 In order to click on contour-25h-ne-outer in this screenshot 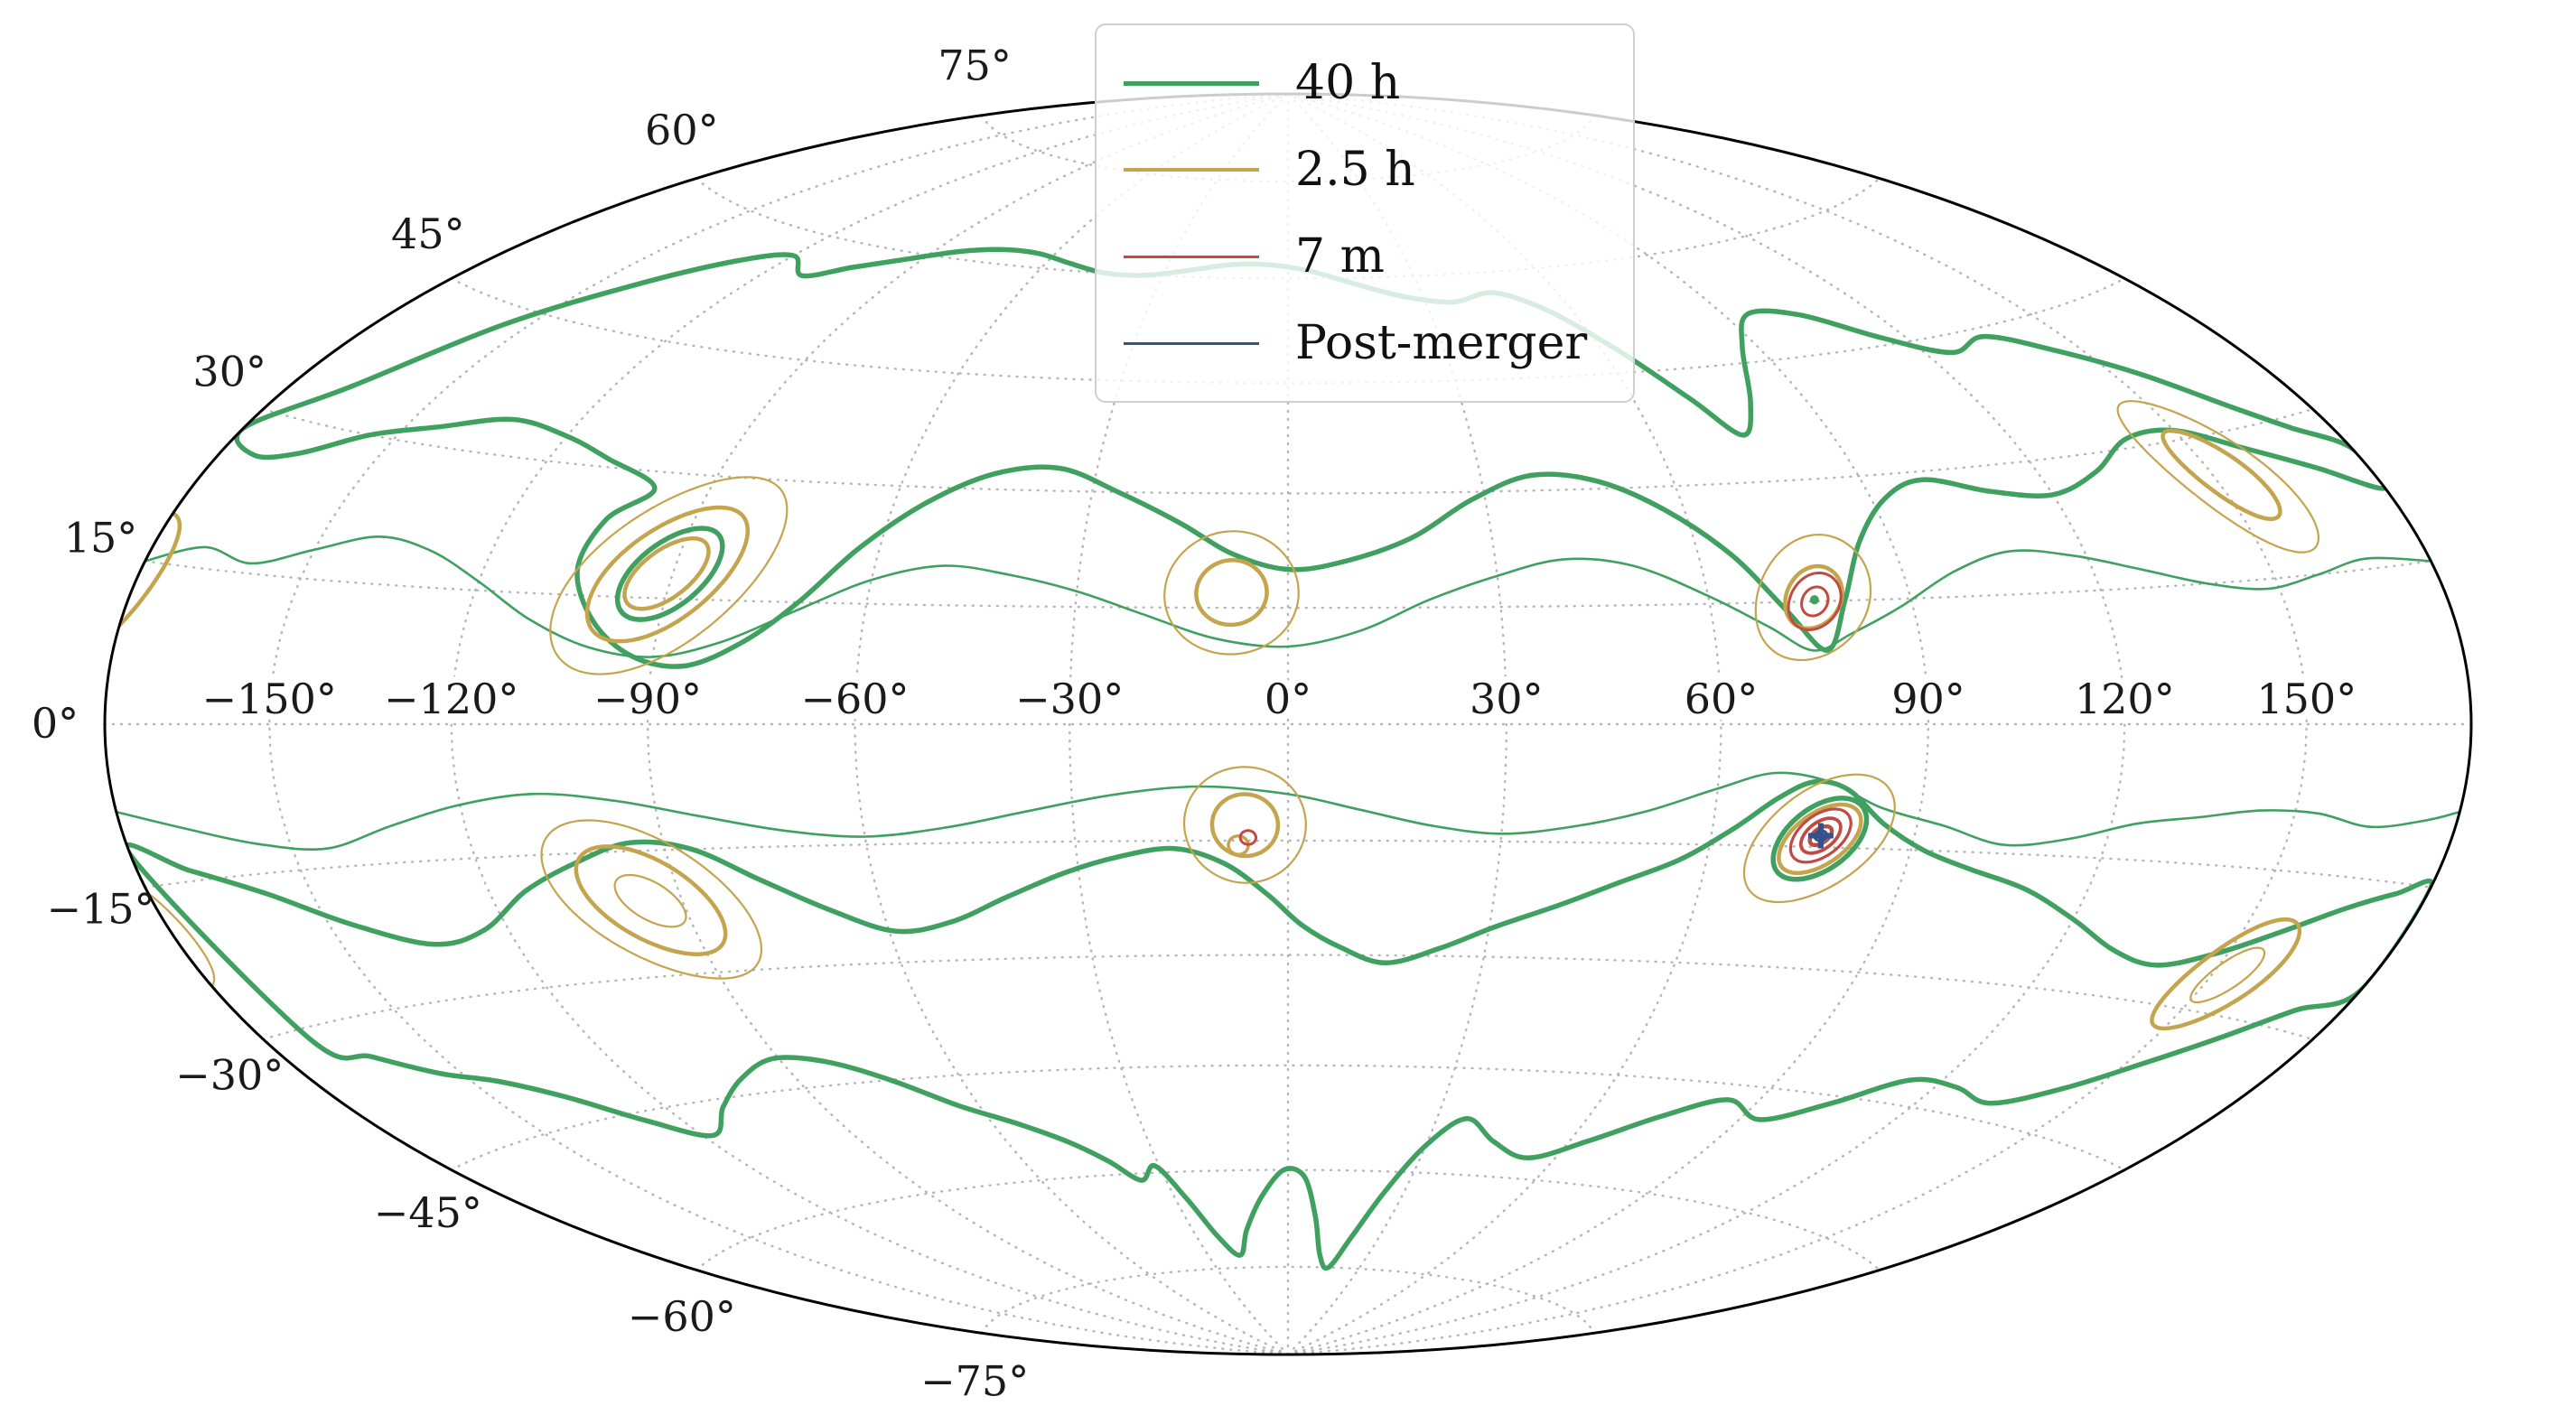, I will do `click(1813, 598)`.